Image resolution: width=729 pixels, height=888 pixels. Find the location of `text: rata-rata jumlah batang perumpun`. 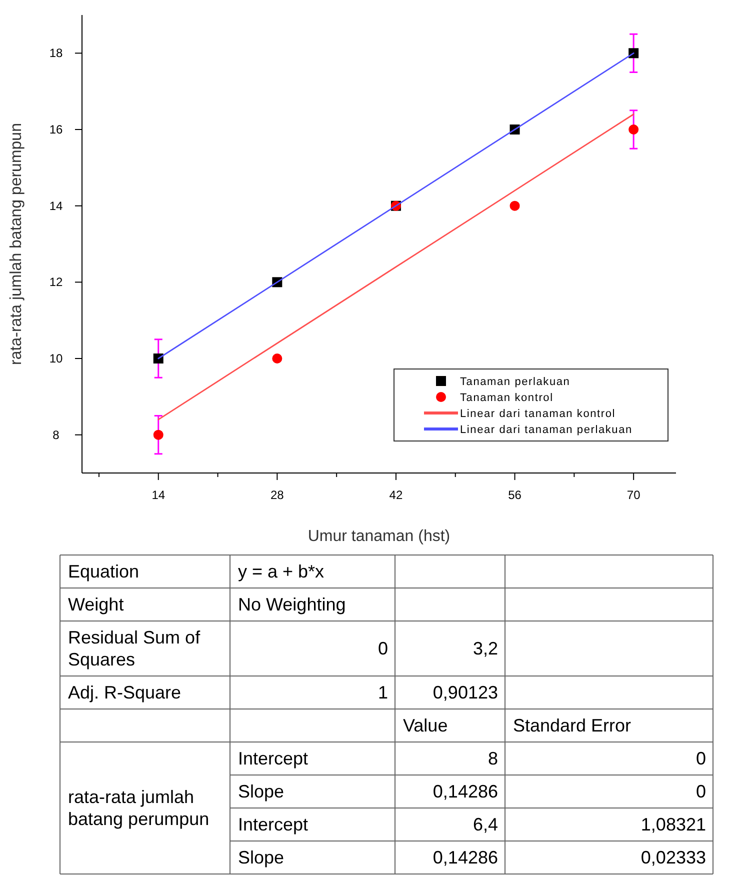

text: rata-rata jumlah batang perumpun is located at coordinates (139, 808).